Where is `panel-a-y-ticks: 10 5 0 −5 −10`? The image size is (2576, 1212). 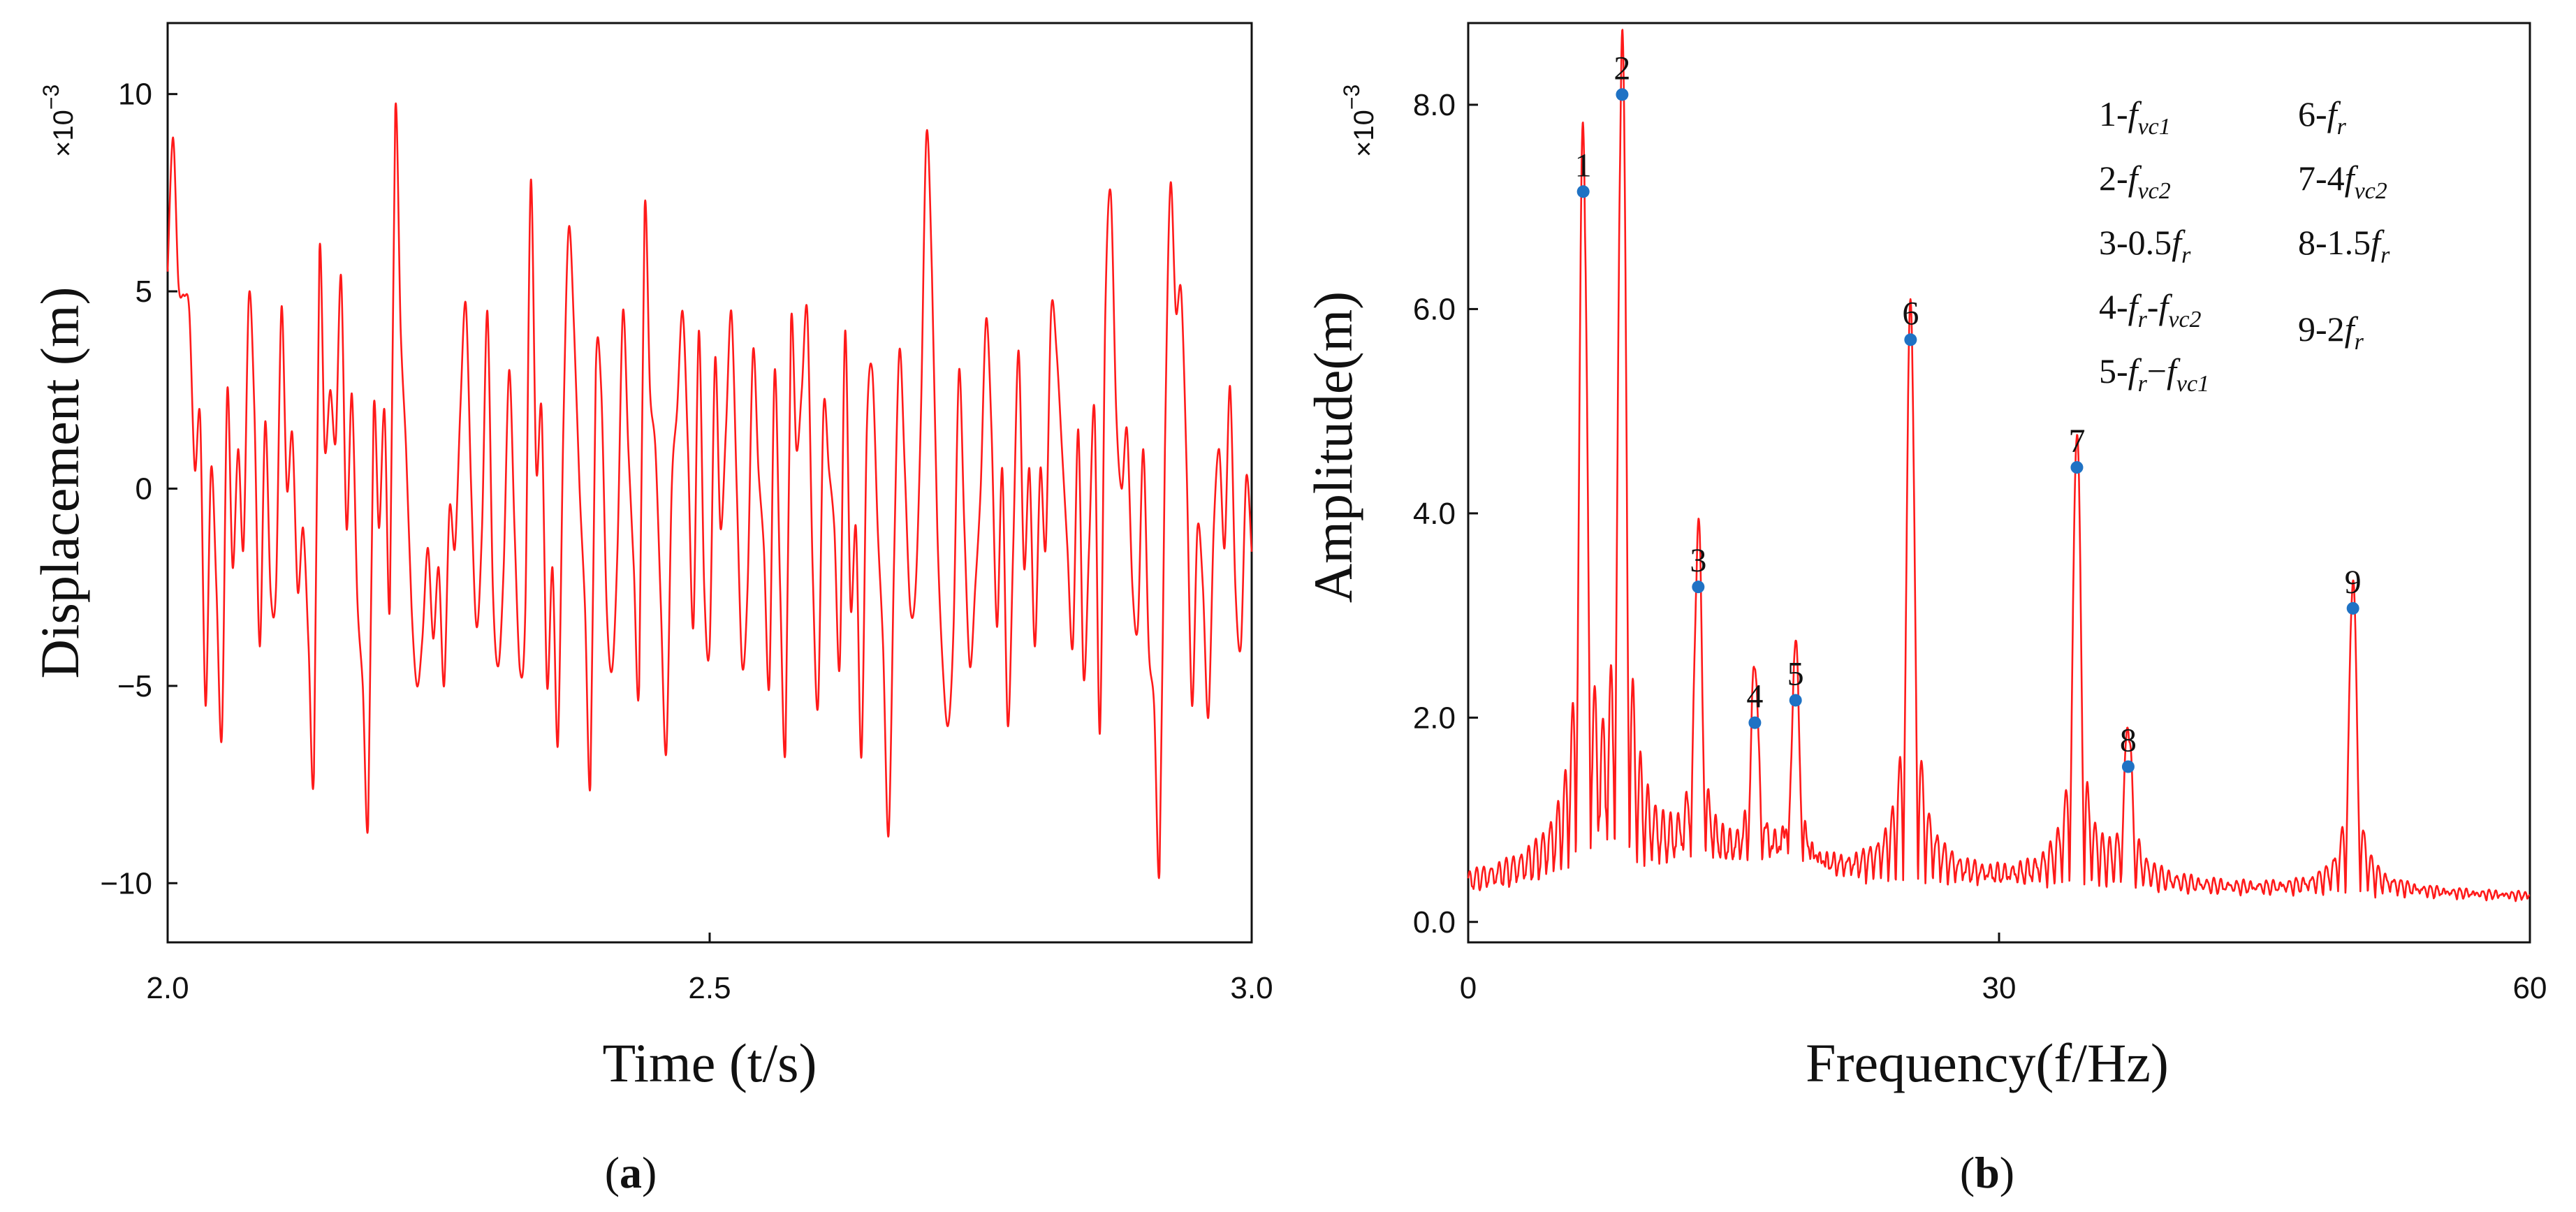 panel-a-y-ticks: 10 5 0 −5 −10 is located at coordinates (138, 489).